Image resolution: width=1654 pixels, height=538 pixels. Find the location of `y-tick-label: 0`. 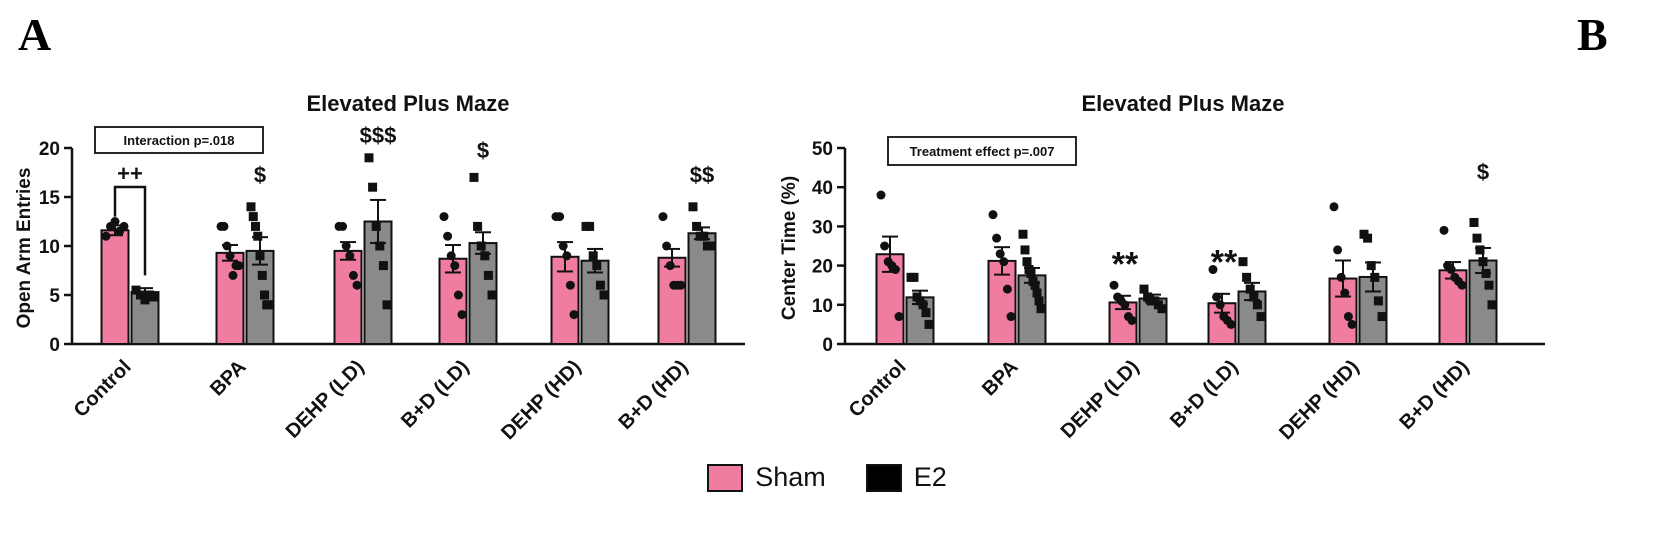

y-tick-label: 0 is located at coordinates (827, 345).